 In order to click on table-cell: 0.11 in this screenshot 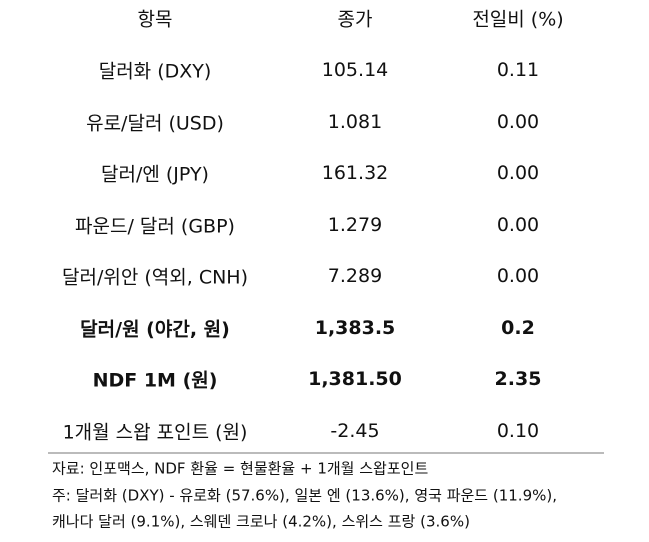, I will do `click(518, 70)`.